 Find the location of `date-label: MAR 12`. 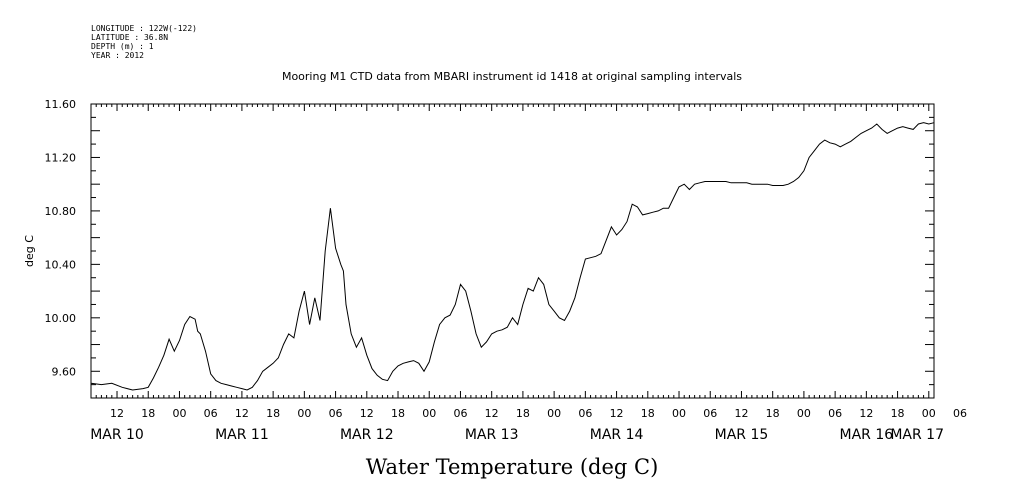

date-label: MAR 12 is located at coordinates (367, 435).